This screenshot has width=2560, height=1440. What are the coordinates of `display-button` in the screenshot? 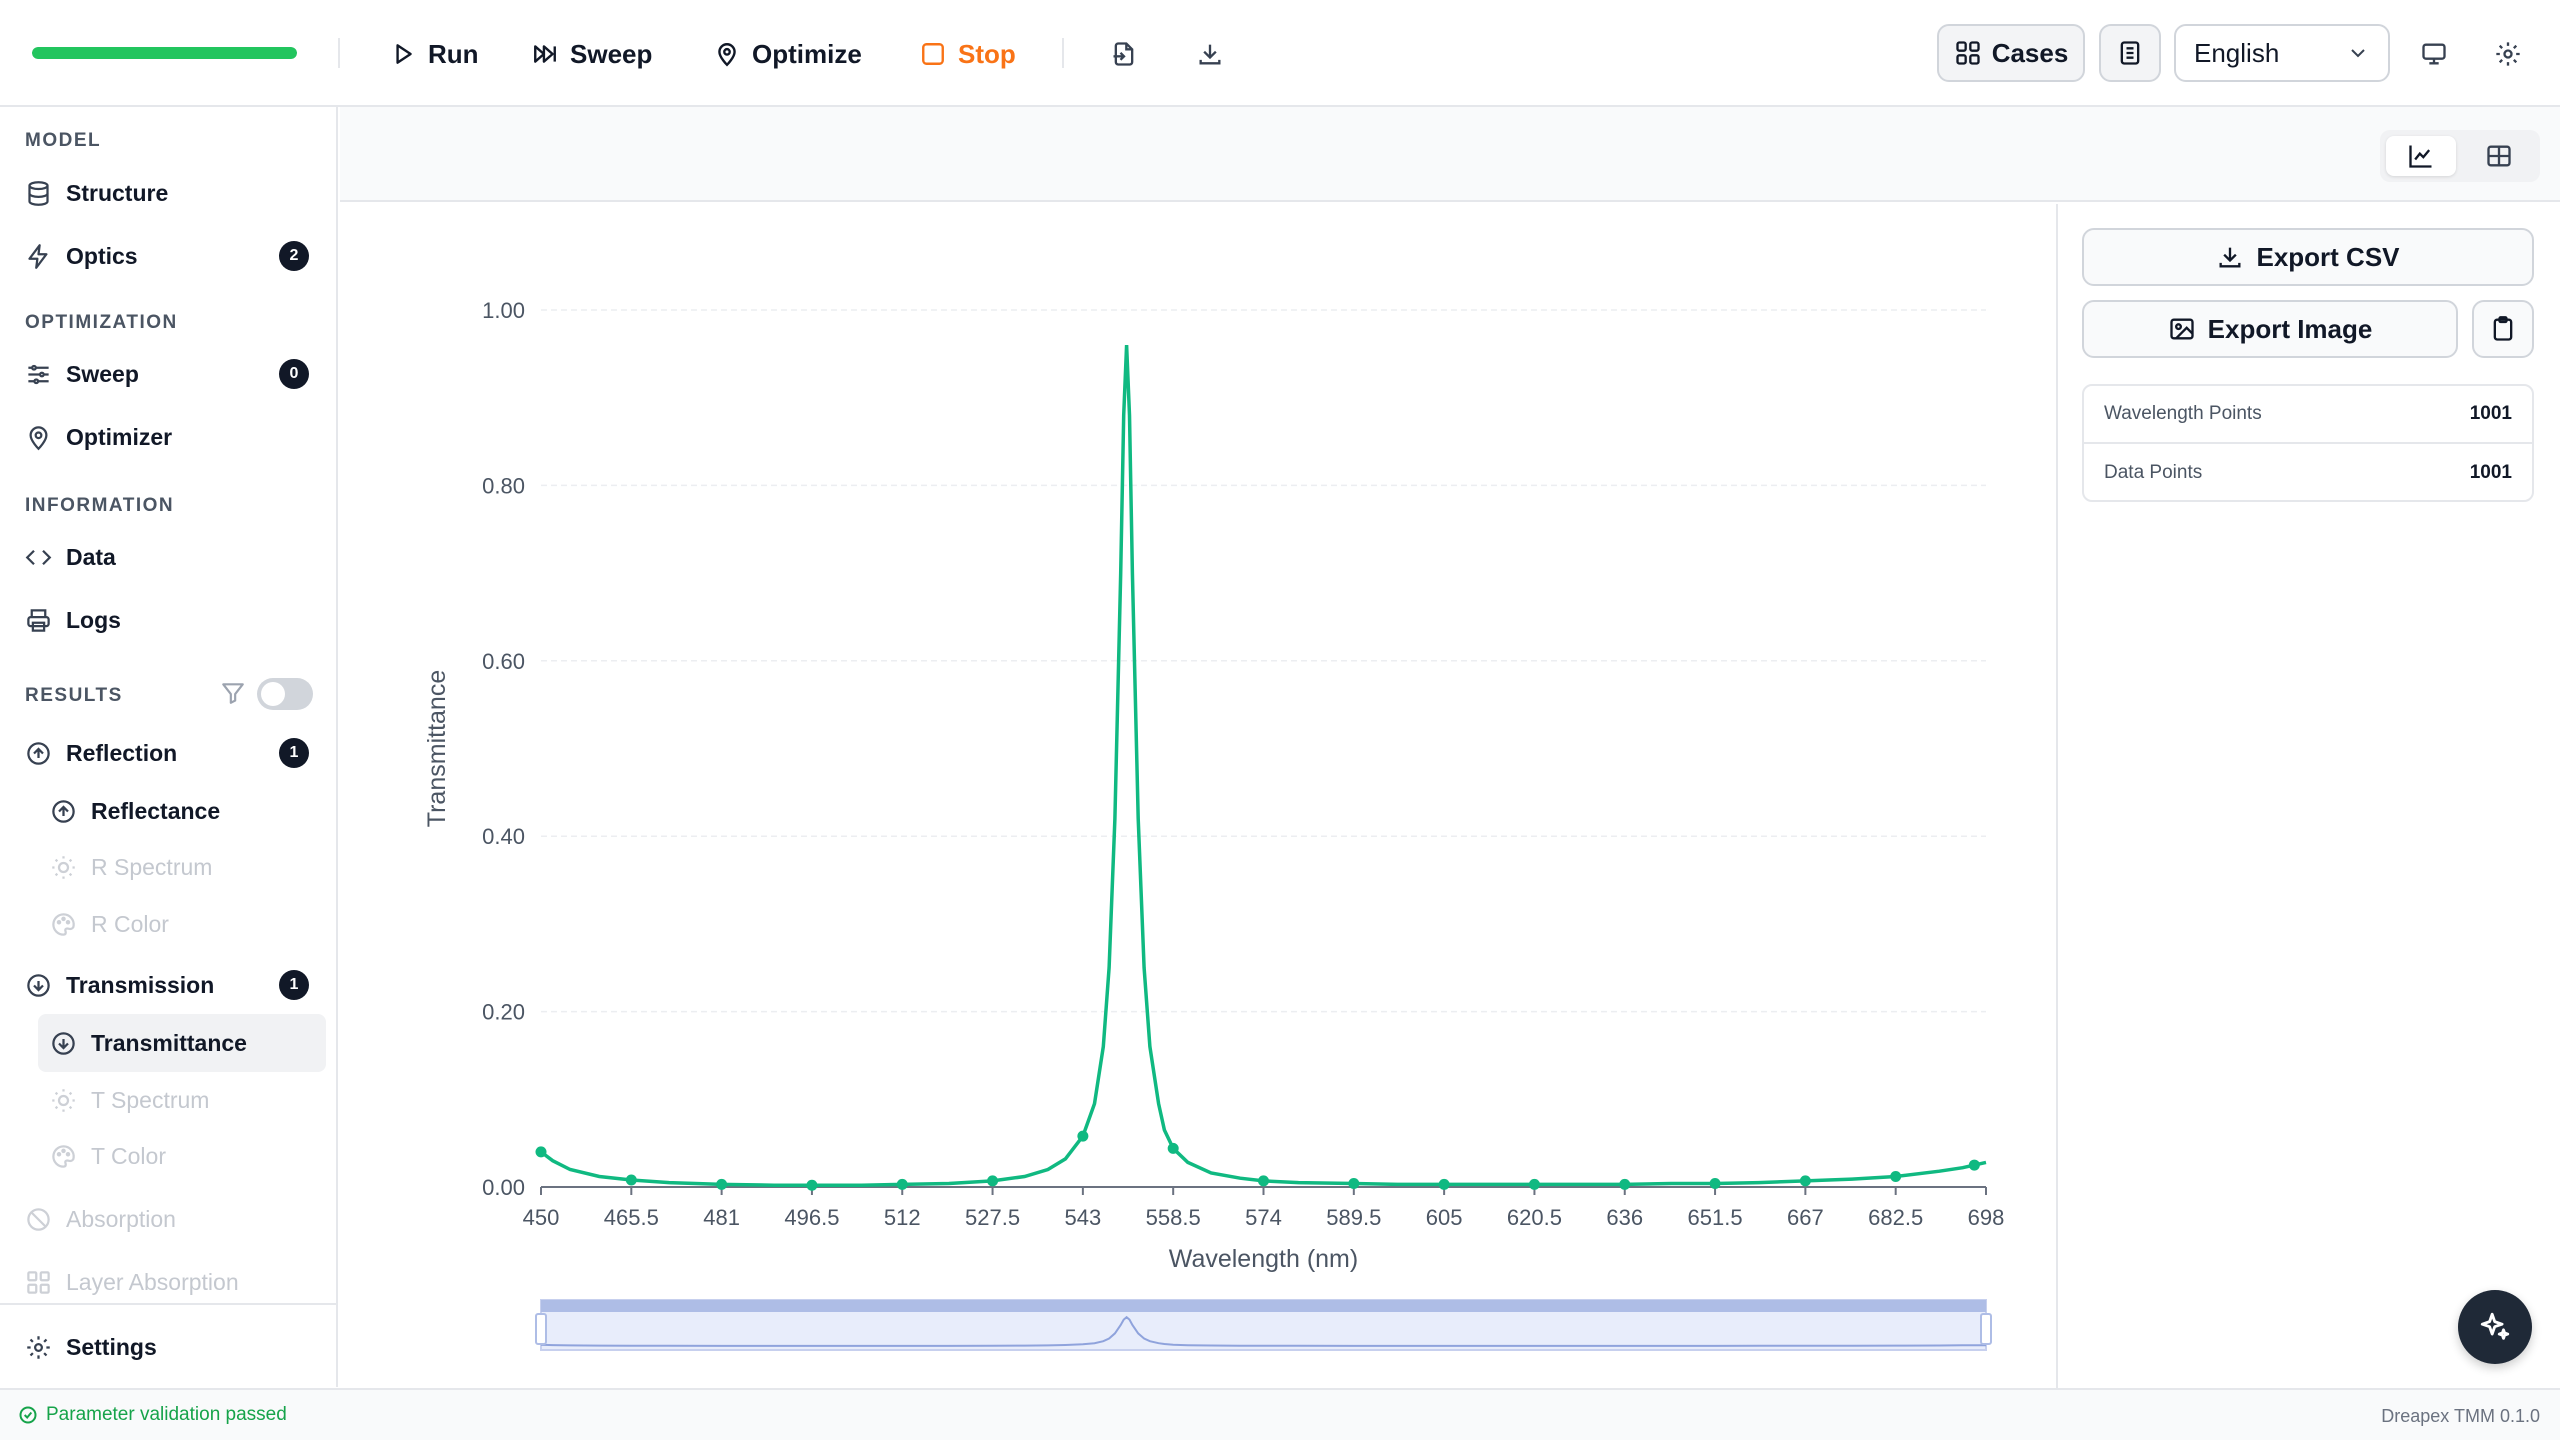 It's located at (2434, 54).